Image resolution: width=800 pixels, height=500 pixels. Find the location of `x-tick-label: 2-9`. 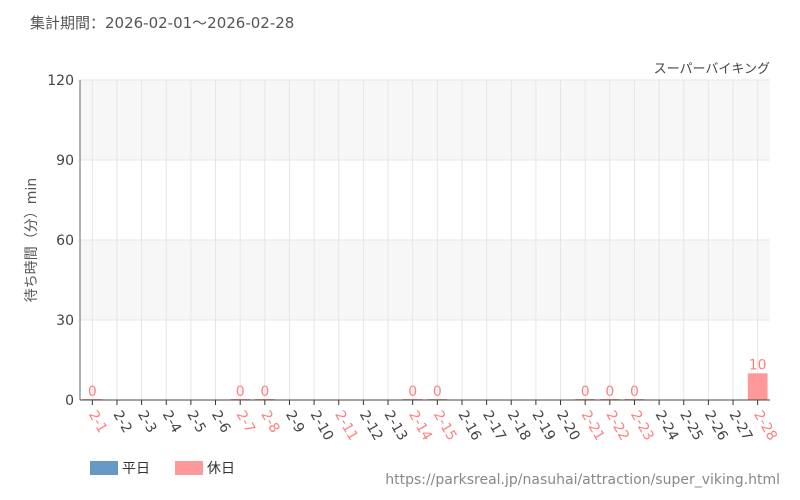

x-tick-label: 2-9 is located at coordinates (294, 422).